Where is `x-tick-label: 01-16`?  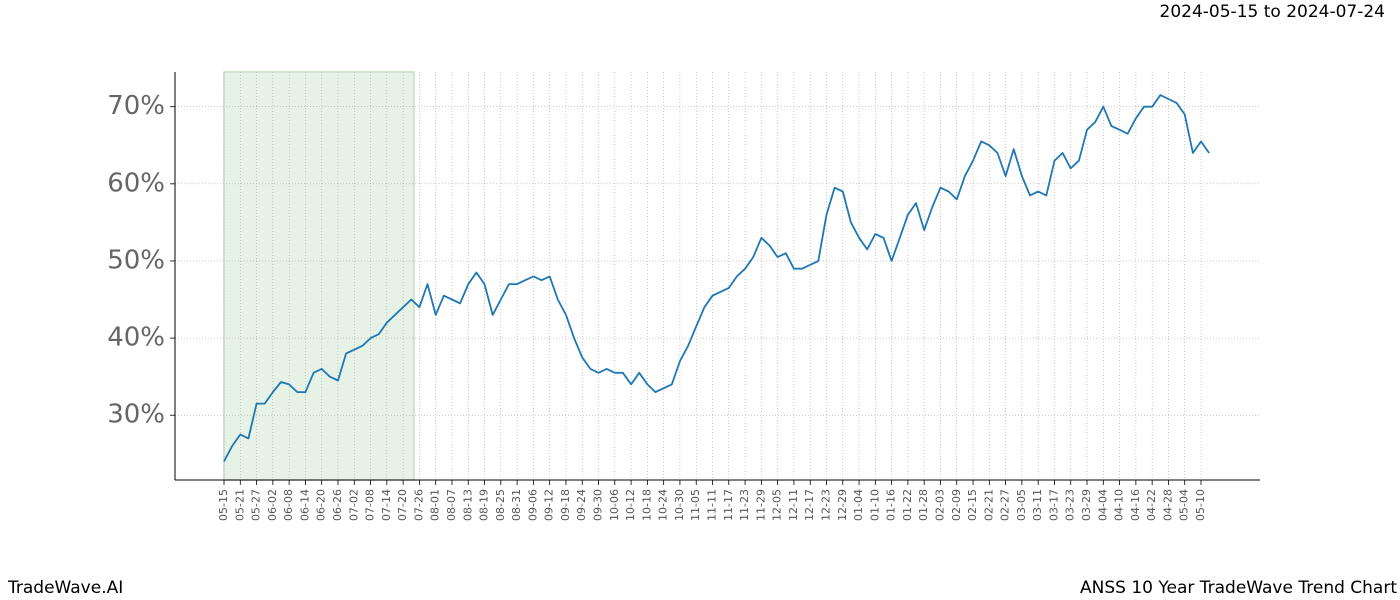 x-tick-label: 01-16 is located at coordinates (891, 505).